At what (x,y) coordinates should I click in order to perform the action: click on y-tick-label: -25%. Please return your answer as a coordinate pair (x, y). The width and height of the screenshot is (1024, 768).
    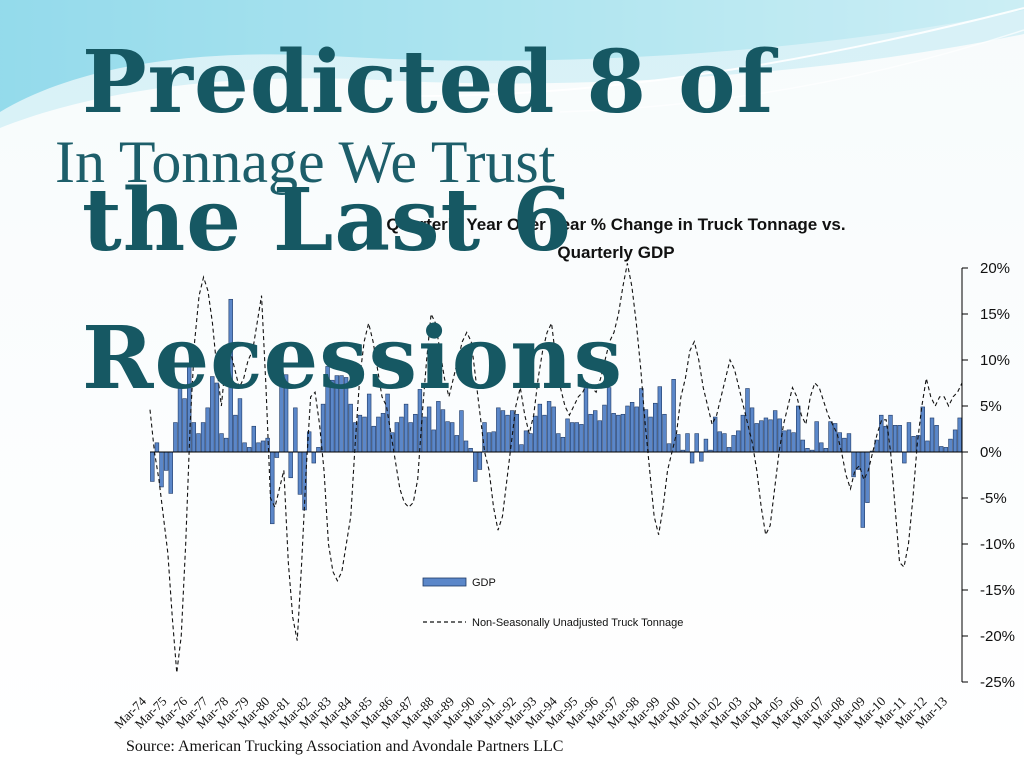
    Looking at the image, I should click on (997, 682).